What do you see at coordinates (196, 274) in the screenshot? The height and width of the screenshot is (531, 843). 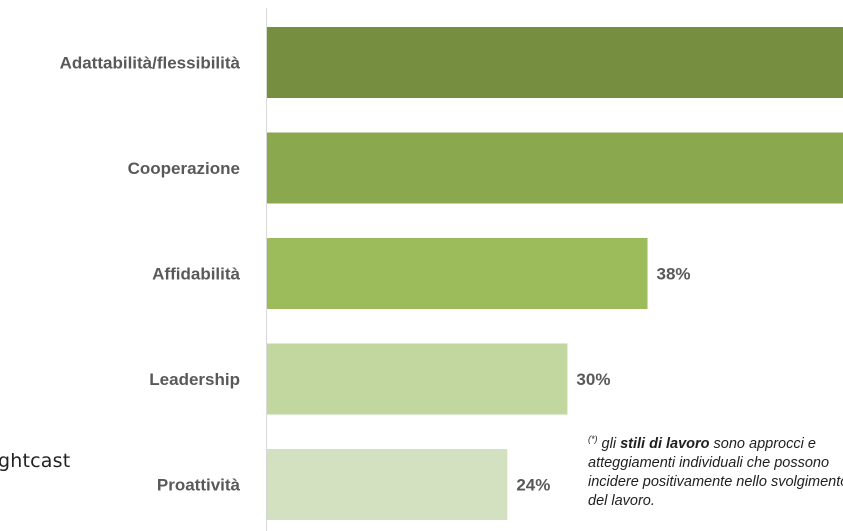 I see `category-label-2: Affidabilità` at bounding box center [196, 274].